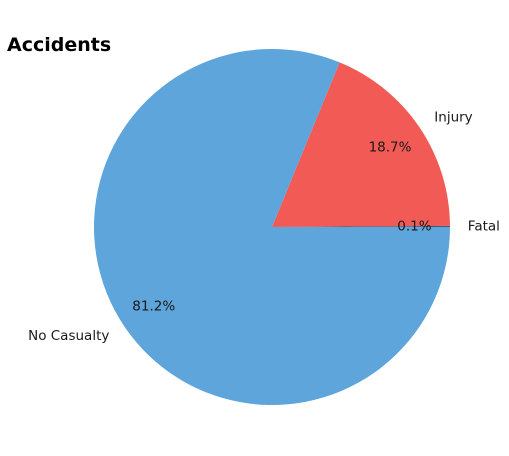 This screenshot has width=509, height=456. I want to click on slice-label-fatal: Fatal, so click(484, 226).